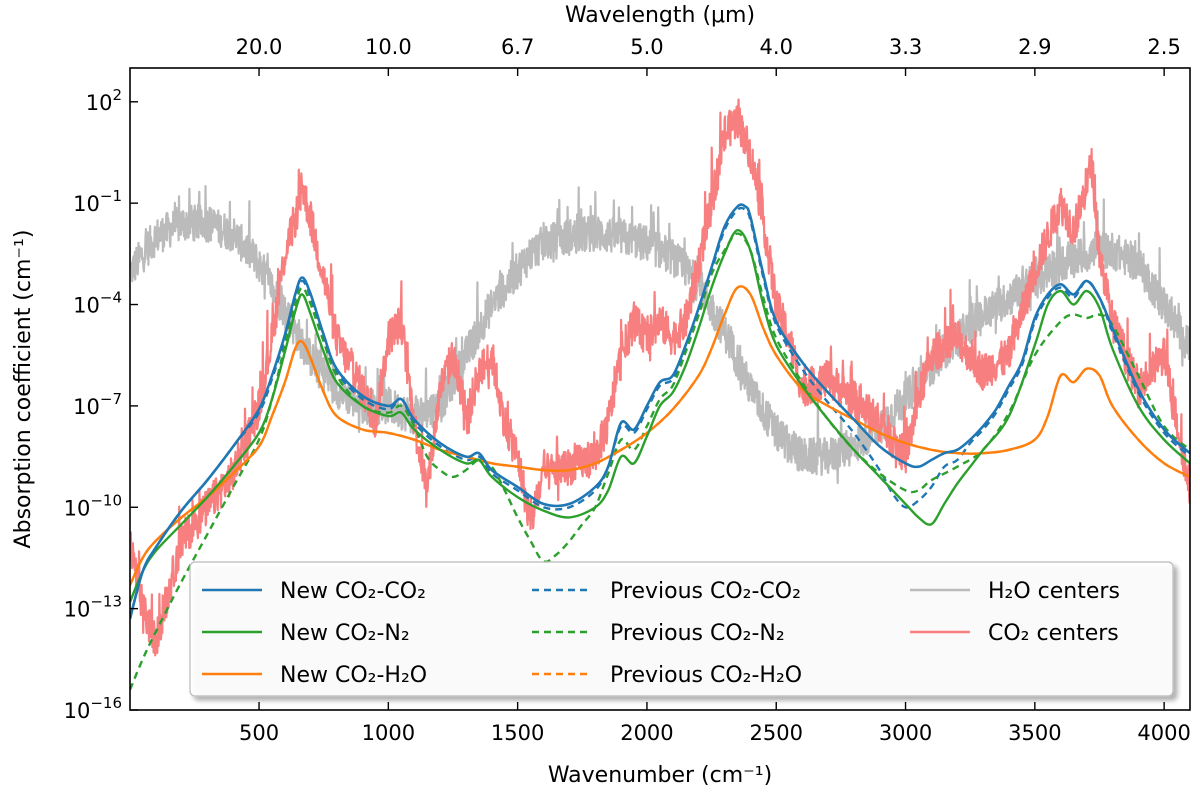 Image resolution: width=1200 pixels, height=792 pixels. Describe the element at coordinates (1034, 733) in the screenshot. I see `x-tick-label: 3500` at that location.